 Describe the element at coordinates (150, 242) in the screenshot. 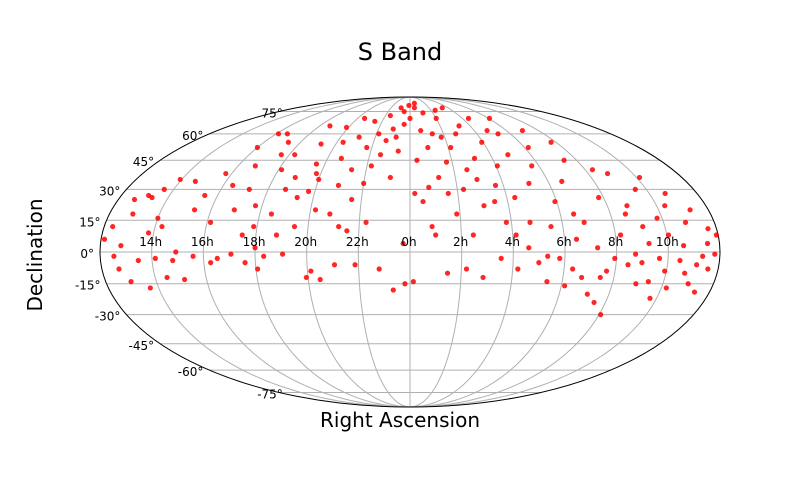

I see `x-tick-label: 14h` at that location.